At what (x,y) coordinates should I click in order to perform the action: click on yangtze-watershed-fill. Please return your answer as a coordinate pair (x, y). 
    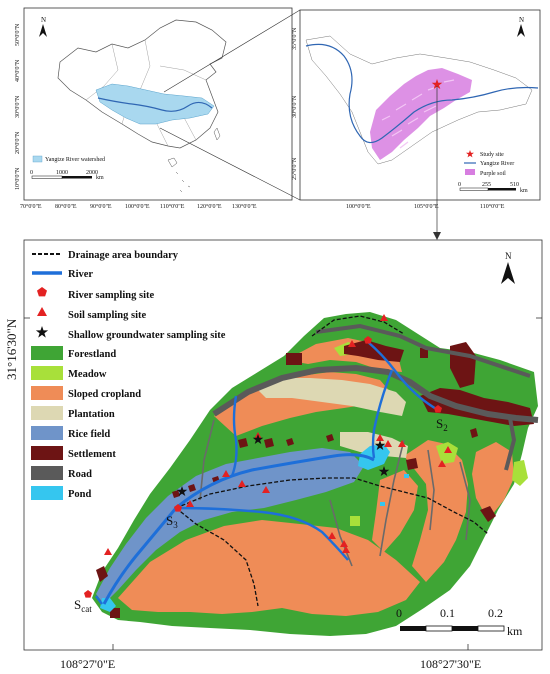
    Looking at the image, I should click on (155, 104).